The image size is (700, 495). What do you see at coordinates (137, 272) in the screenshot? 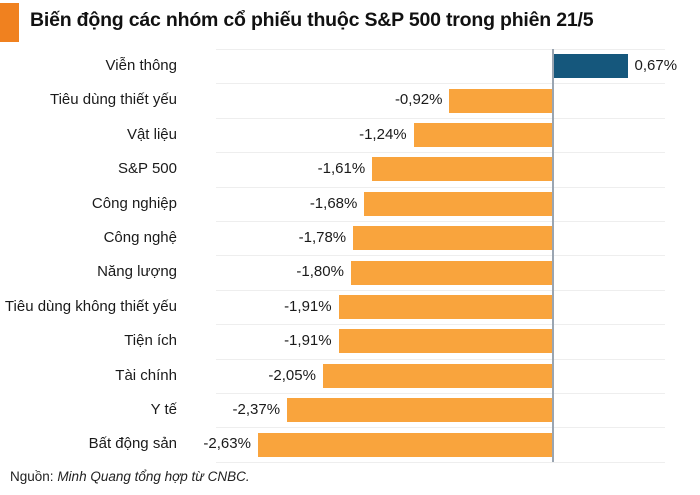
I see `category-label: Năng lượng` at bounding box center [137, 272].